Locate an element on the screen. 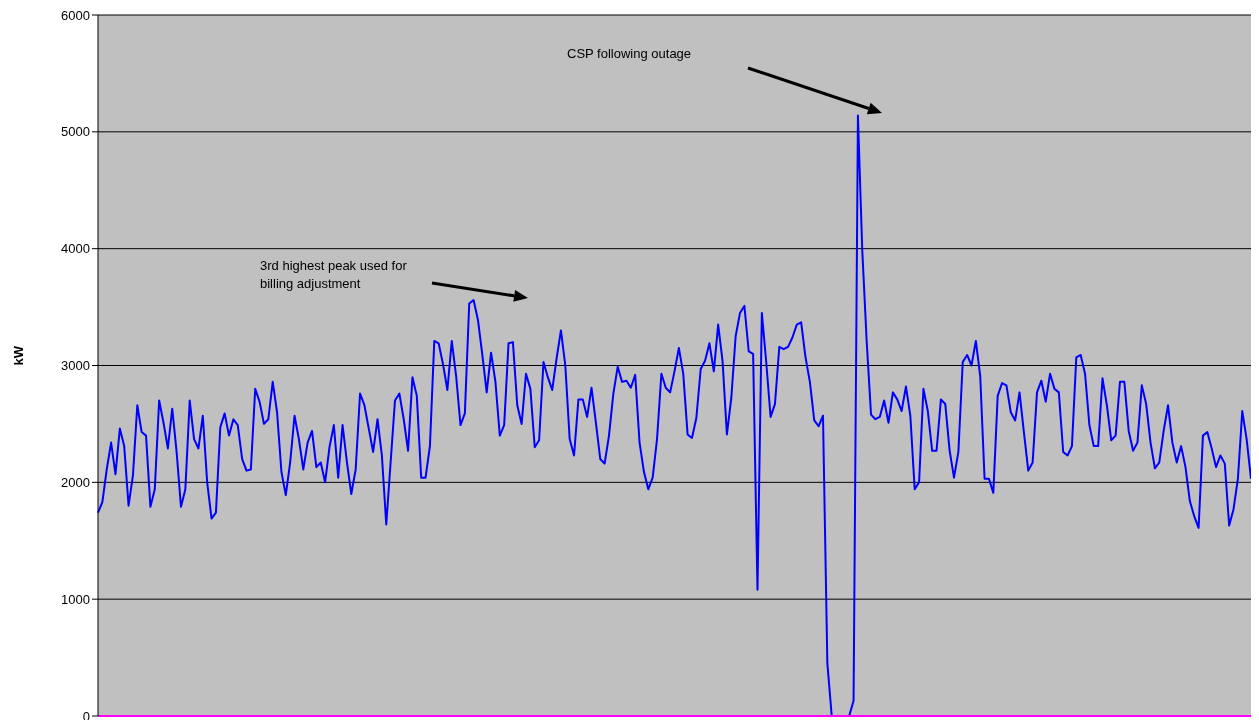 The height and width of the screenshot is (721, 1259). y-axis-title: kW is located at coordinates (18, 355).